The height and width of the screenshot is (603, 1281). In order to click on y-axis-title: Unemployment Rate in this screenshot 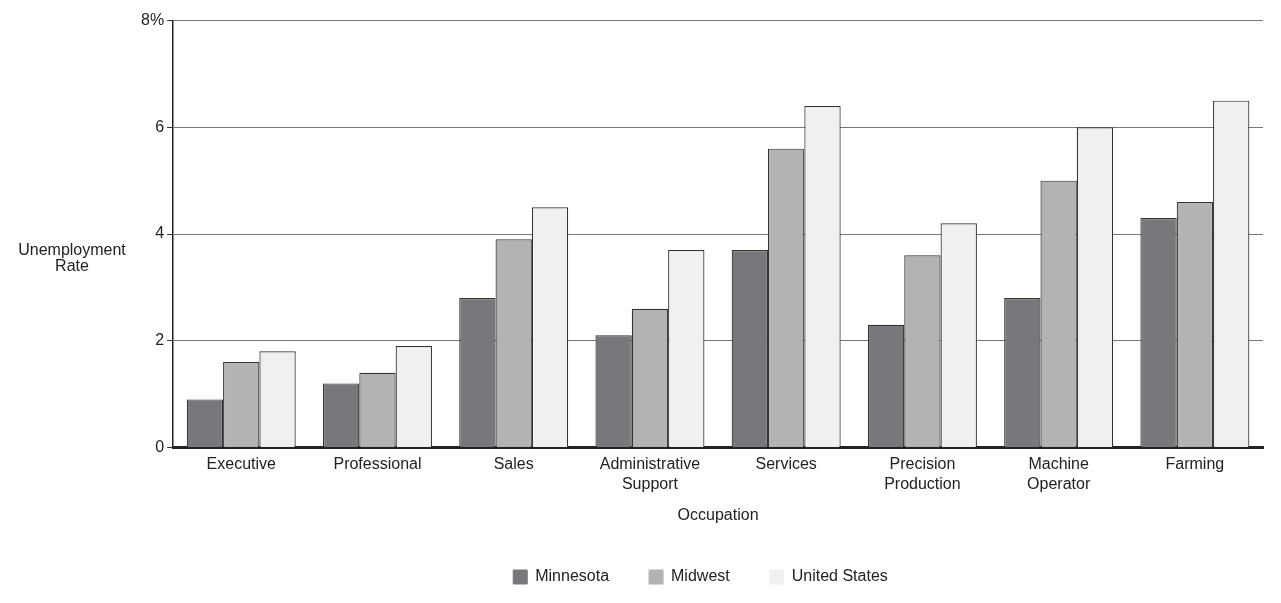, I will do `click(72, 258)`.